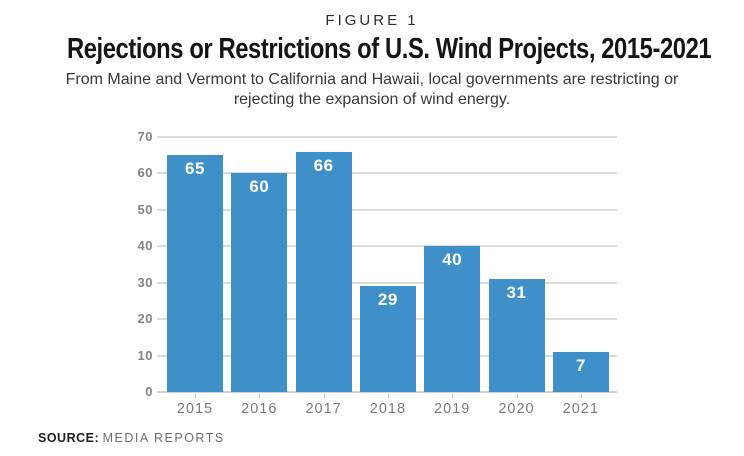  I want to click on bar-2021: 7, so click(580, 371).